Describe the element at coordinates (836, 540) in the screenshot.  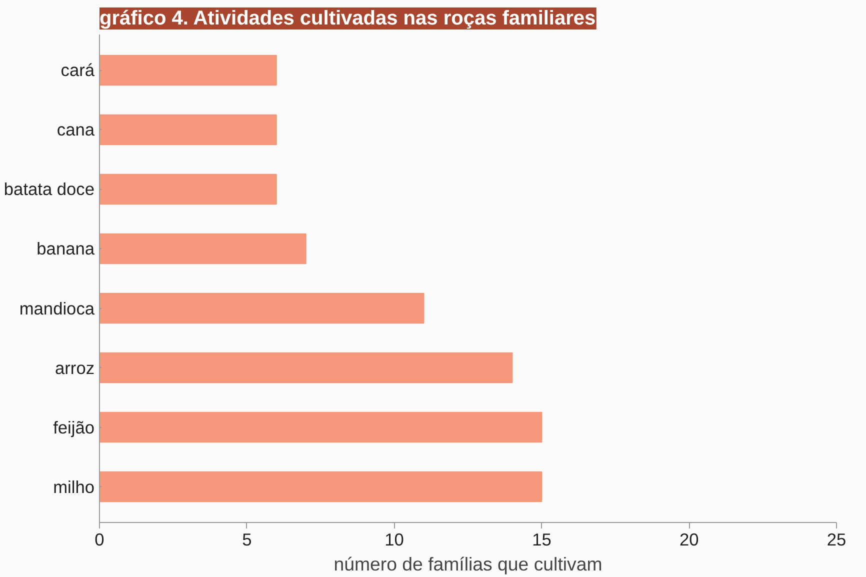
I see `x-tick-label: 25` at that location.